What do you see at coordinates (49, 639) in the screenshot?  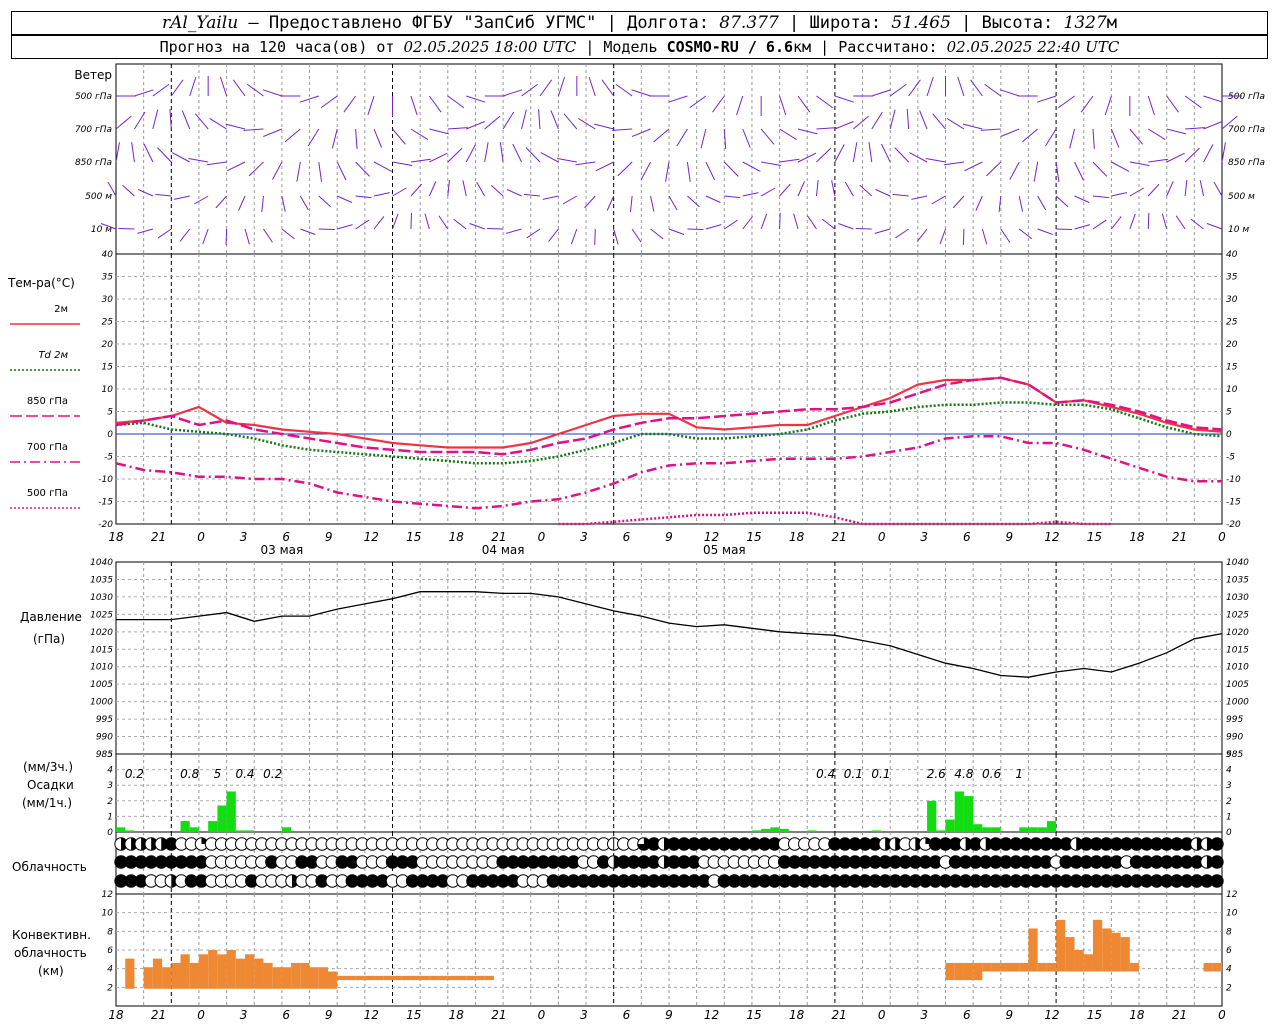 I see `pressure-unit: (гПа)` at bounding box center [49, 639].